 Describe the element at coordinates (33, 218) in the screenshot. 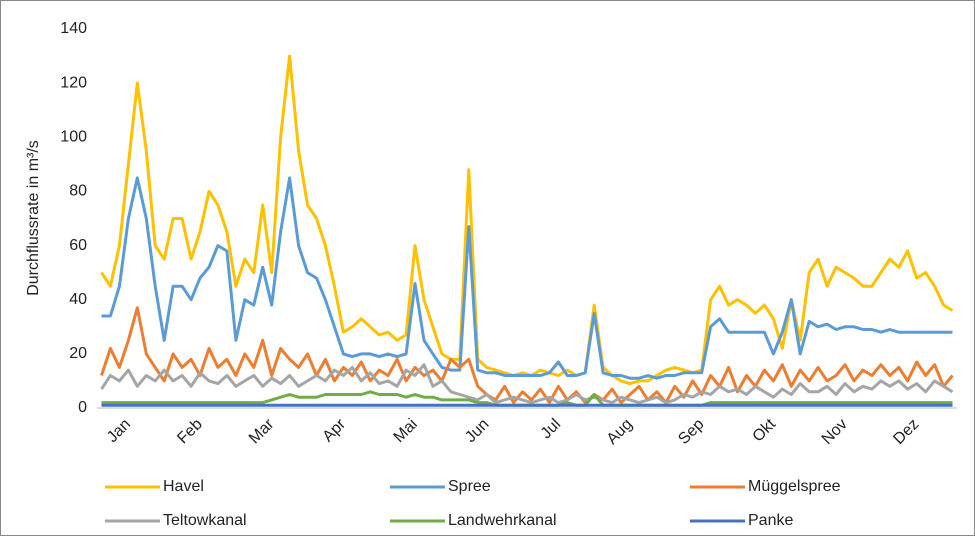

I see `y-axis-label: Durchflussrate in m³/s` at that location.